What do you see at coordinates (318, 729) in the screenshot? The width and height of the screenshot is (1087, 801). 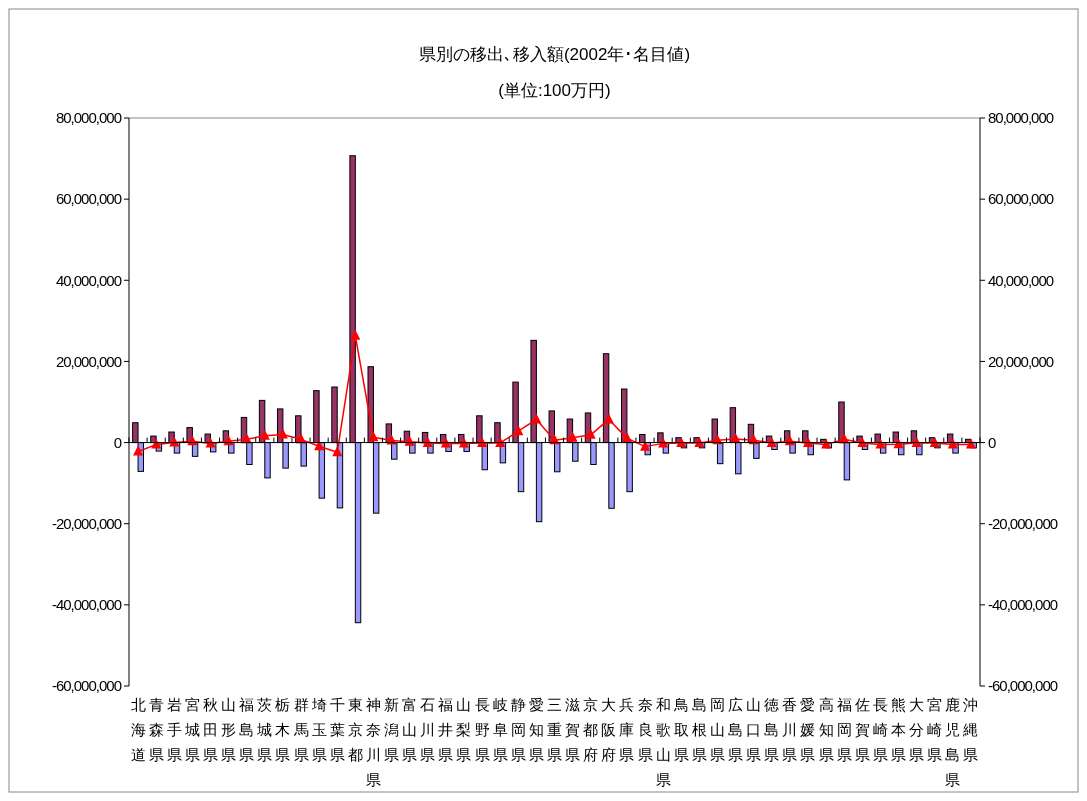 I see `x-tick-label: 埼玉県` at bounding box center [318, 729].